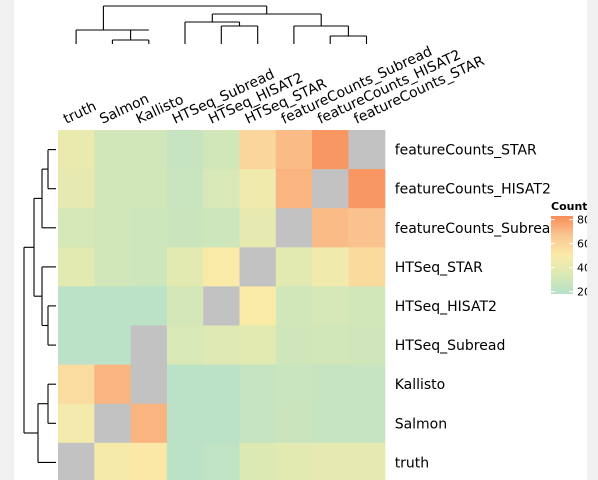 This screenshot has width=598, height=480. What do you see at coordinates (582, 268) in the screenshot?
I see `legend-tick-label: 400` at bounding box center [582, 268].